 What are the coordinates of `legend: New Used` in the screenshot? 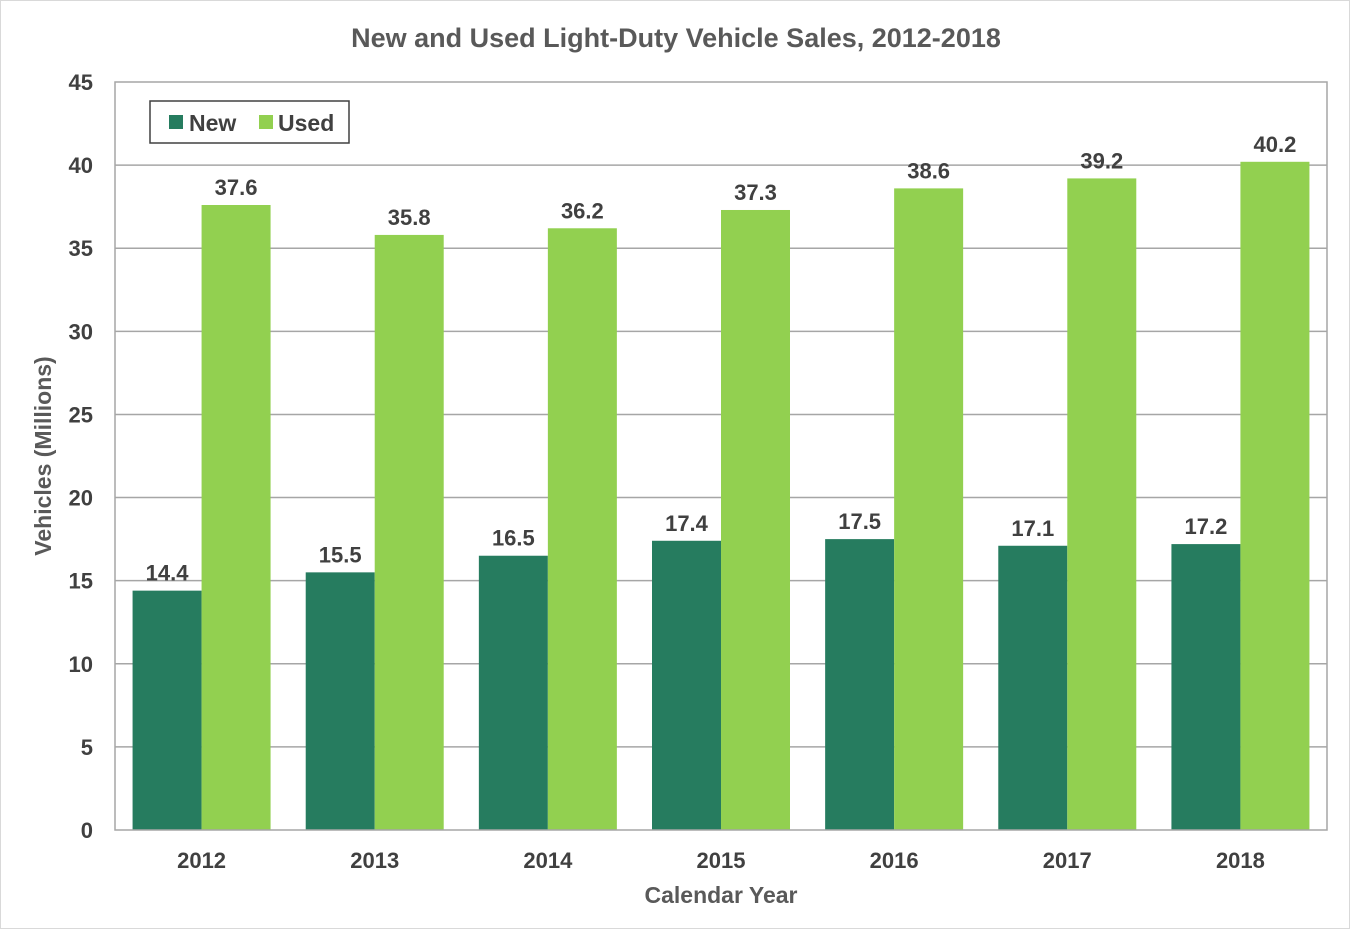 It's located at (249, 122).